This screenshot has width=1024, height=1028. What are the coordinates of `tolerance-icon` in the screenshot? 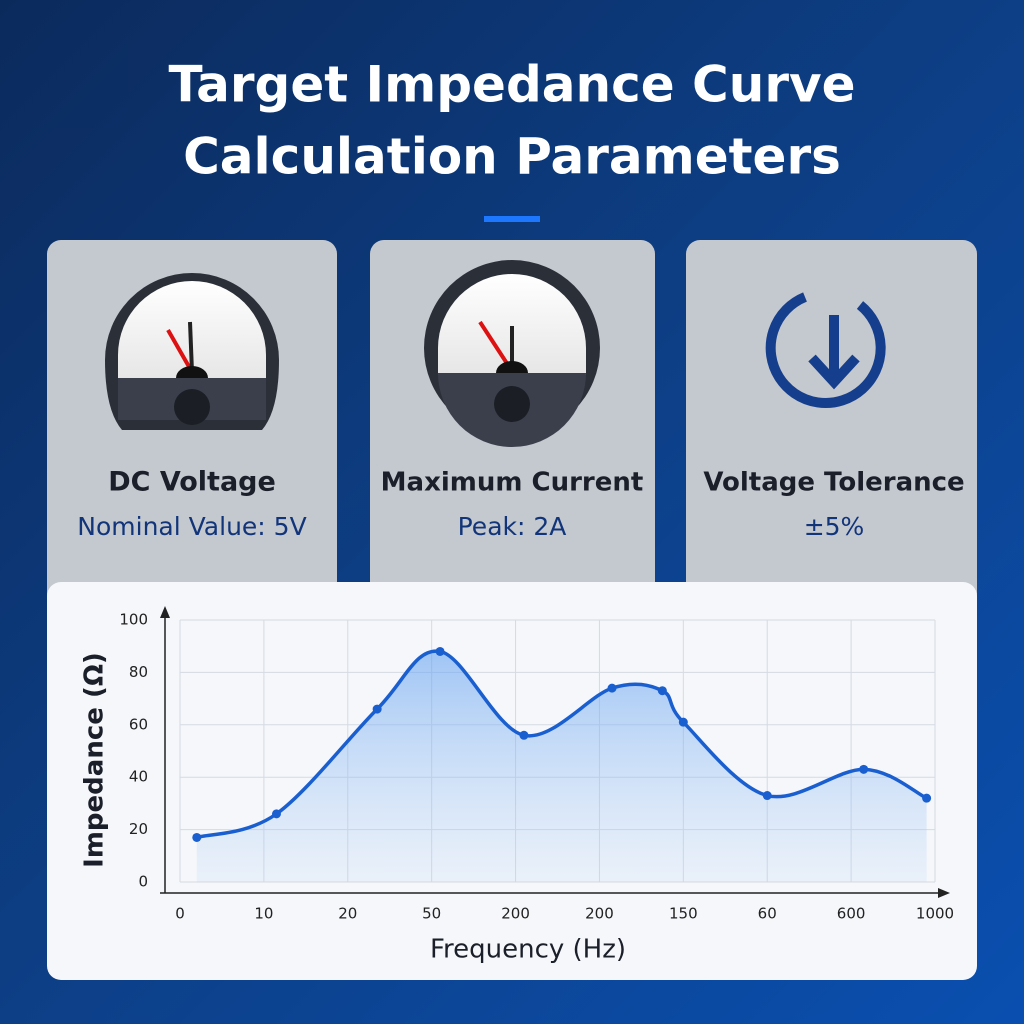 It's located at (825, 350).